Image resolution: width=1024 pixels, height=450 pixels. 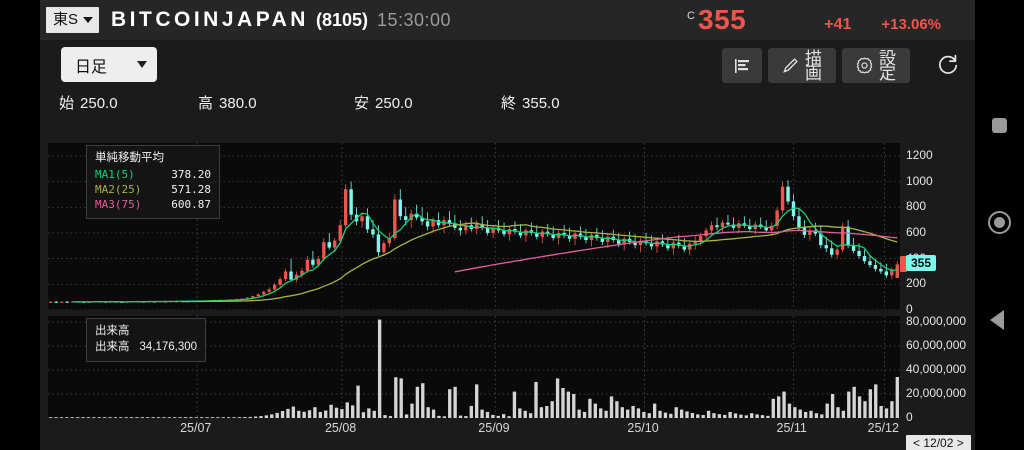 What do you see at coordinates (153, 204) in the screenshot?
I see `ma-legend-row: MA3(75) 600.87` at bounding box center [153, 204].